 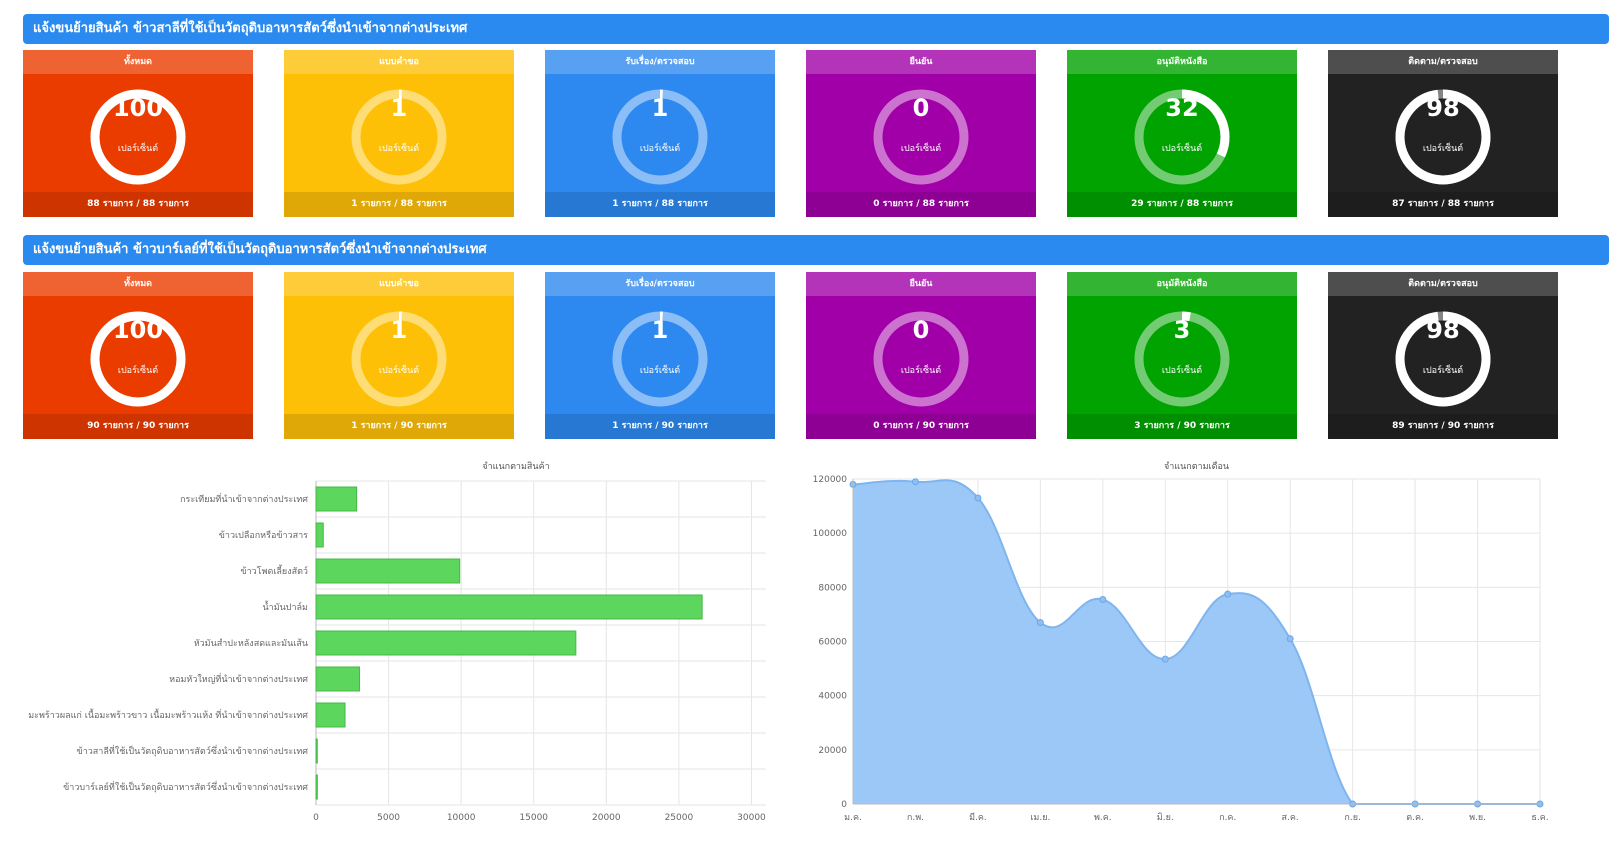 What do you see at coordinates (660, 426) in the screenshot?
I see `card-footer-count: 1 รายการ / 90 รายการ` at bounding box center [660, 426].